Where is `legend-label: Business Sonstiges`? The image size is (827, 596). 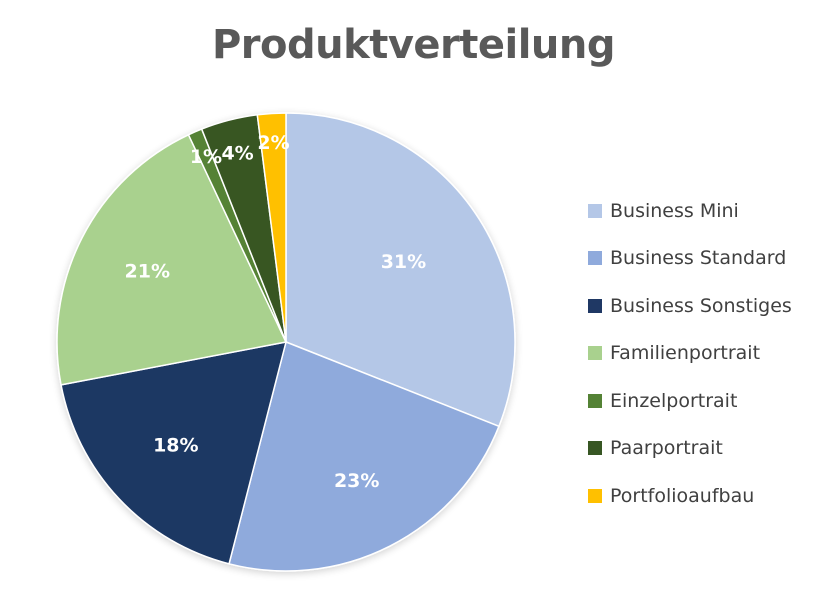 legend-label: Business Sonstiges is located at coordinates (701, 305).